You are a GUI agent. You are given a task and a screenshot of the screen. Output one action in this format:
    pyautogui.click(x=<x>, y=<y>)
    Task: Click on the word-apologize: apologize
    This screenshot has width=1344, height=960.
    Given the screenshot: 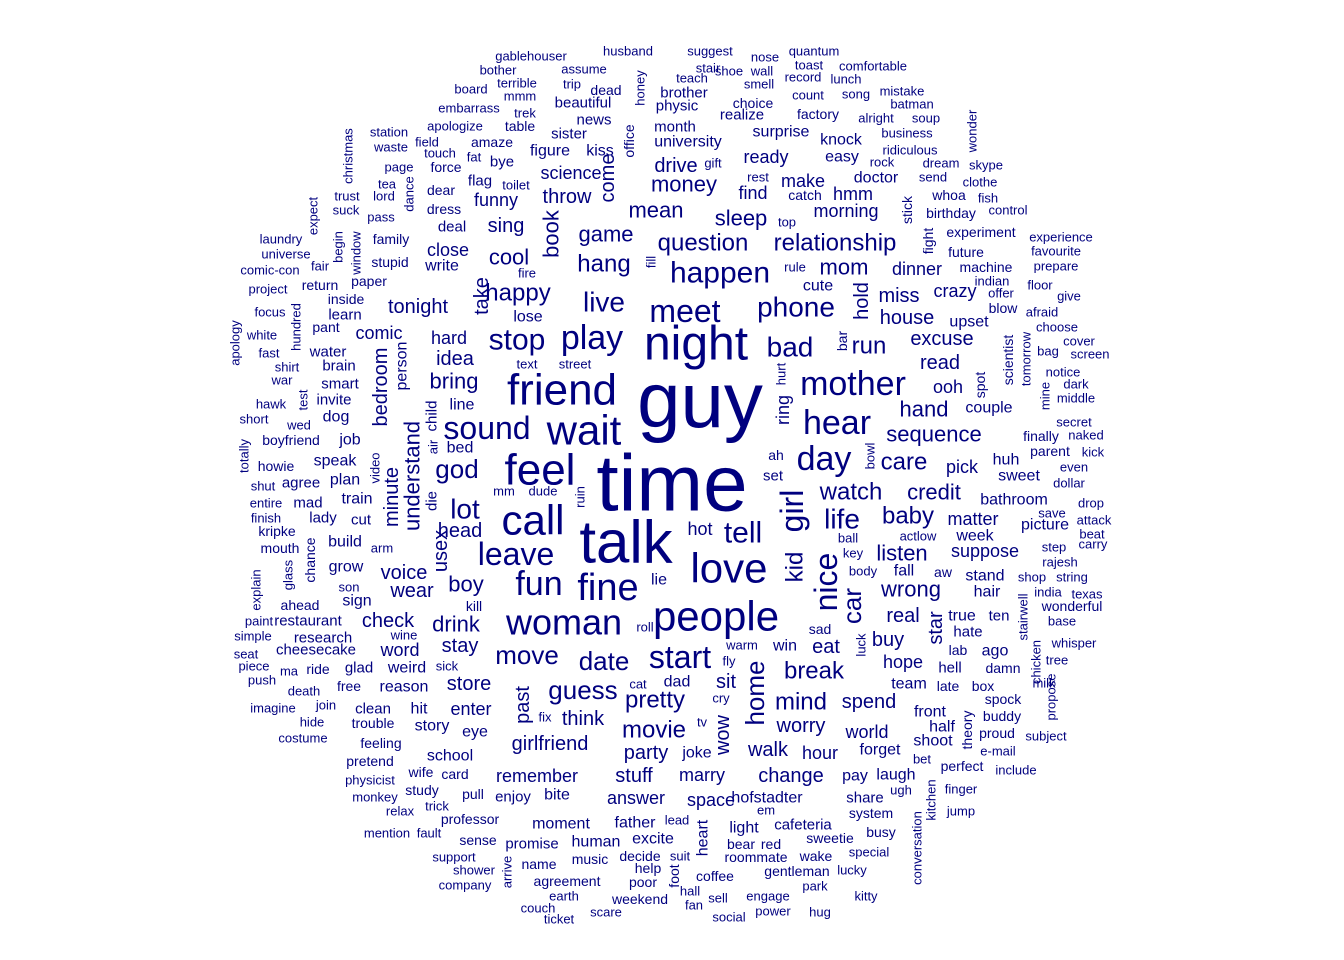 What is the action you would take?
    pyautogui.click(x=455, y=126)
    